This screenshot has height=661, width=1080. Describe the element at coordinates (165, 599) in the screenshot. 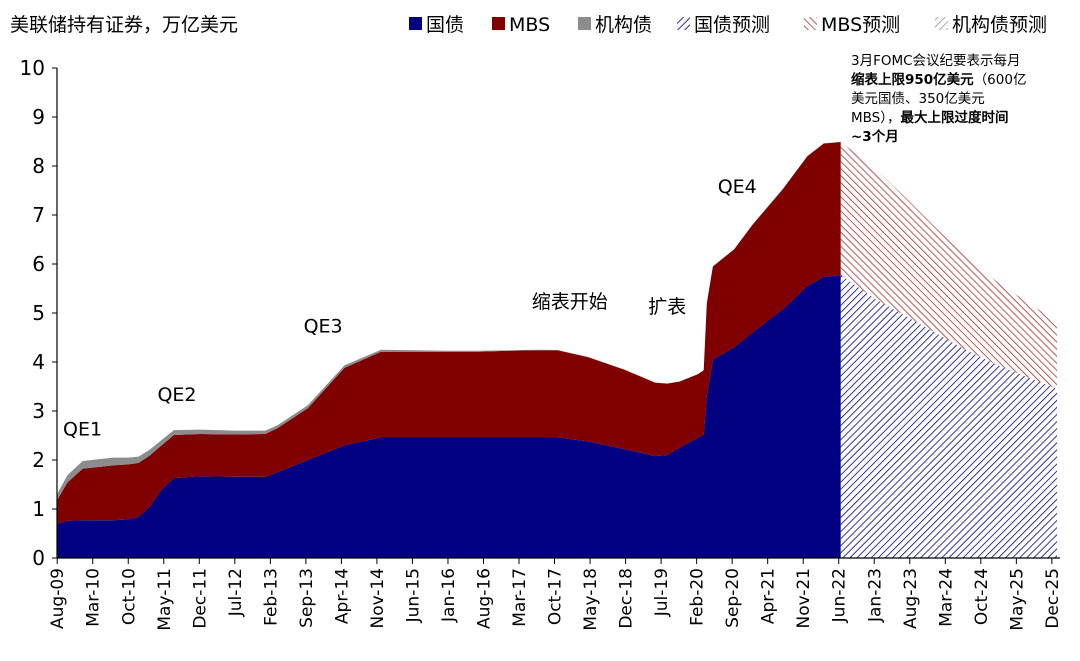

I see `x-tick-label: May-11` at that location.